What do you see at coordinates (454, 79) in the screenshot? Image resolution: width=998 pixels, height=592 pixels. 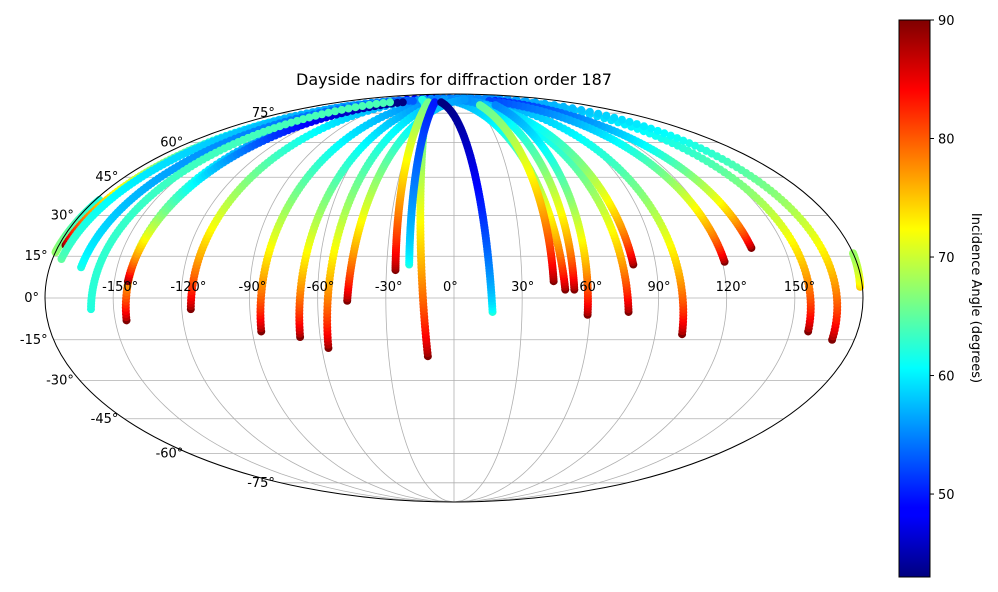 I see `chart-title: Dayside nadirs for diffraction order 187` at bounding box center [454, 79].